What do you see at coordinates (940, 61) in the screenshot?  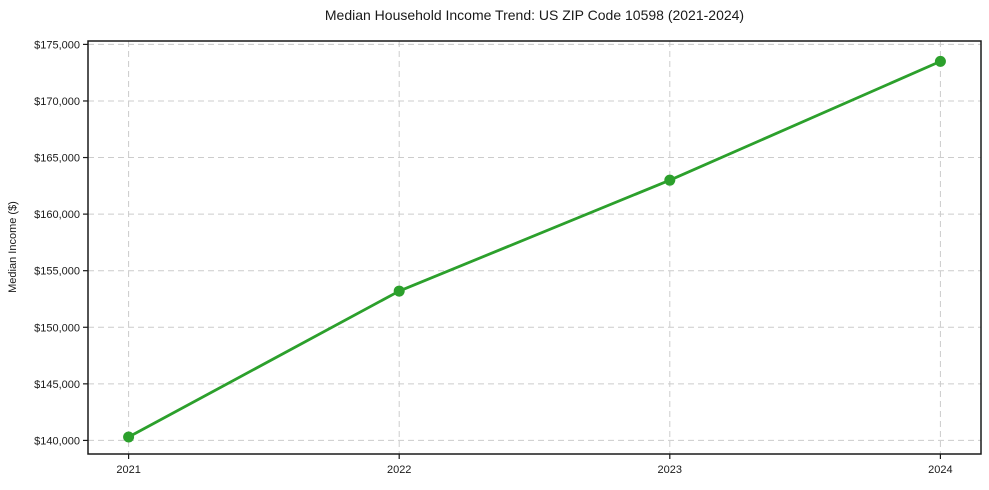 I see `data-point-2024` at bounding box center [940, 61].